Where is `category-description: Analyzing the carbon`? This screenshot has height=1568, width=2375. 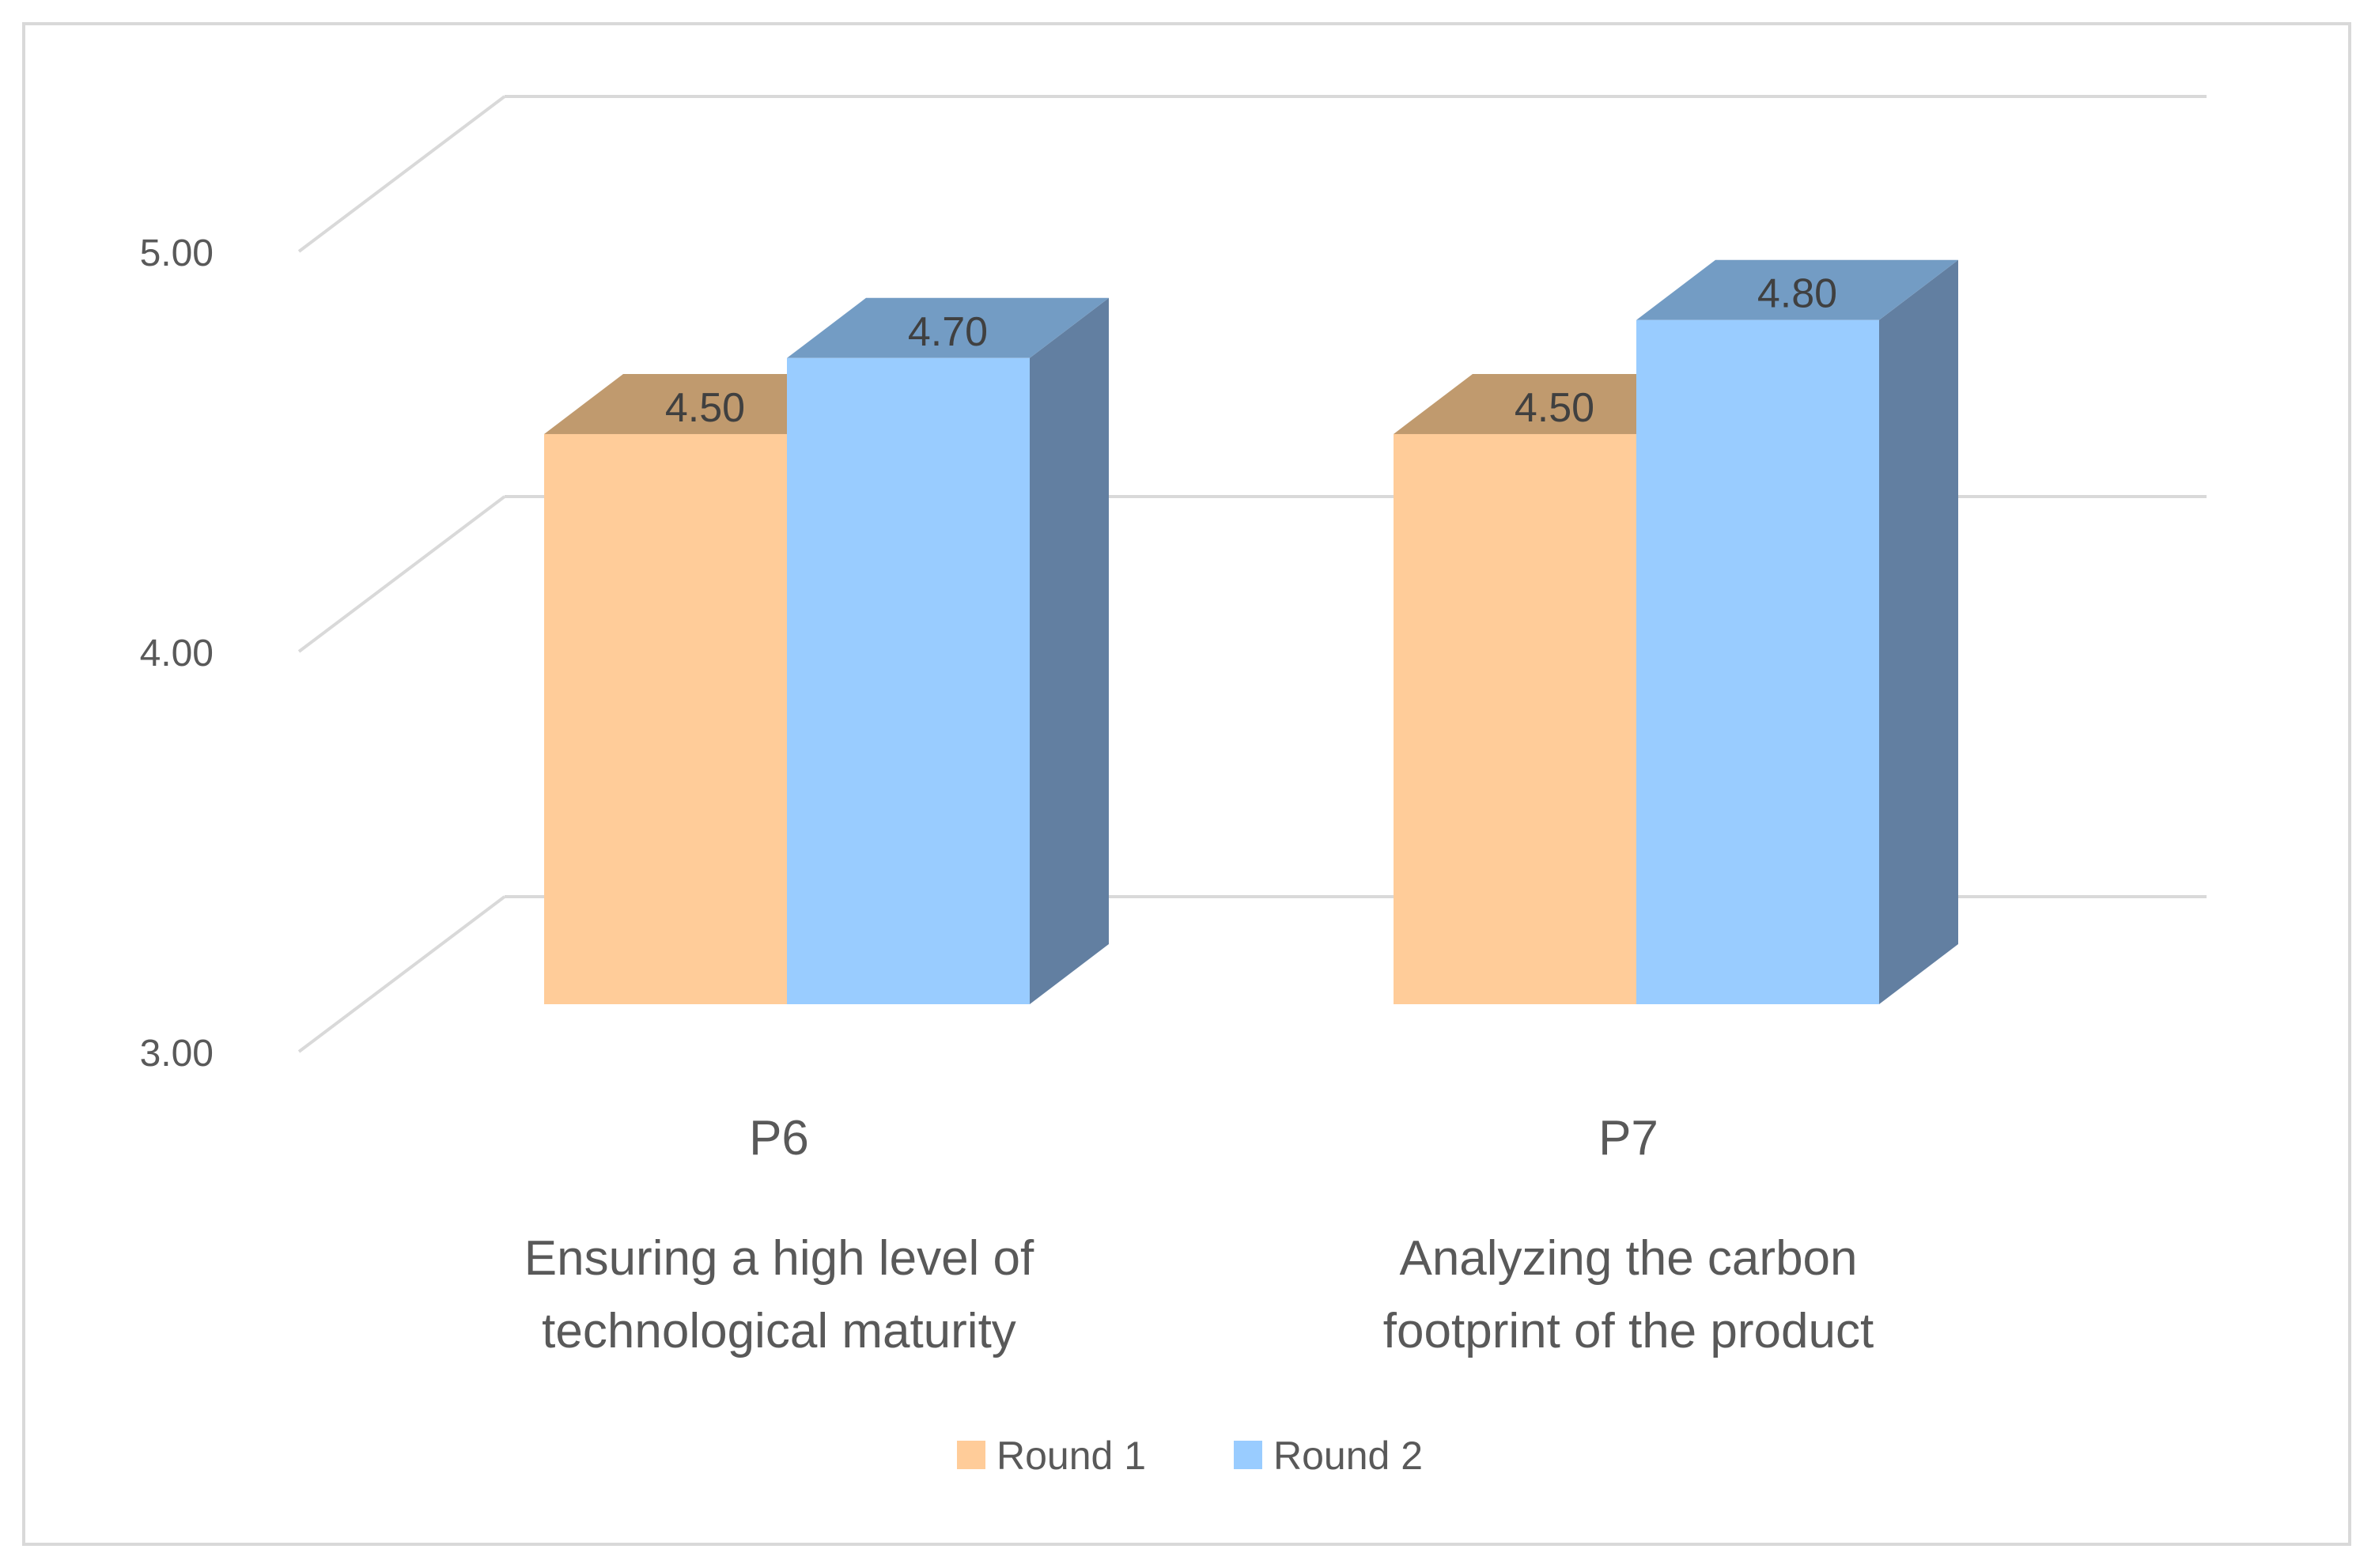
category-description: Analyzing the carbon is located at coordinates (1628, 1258).